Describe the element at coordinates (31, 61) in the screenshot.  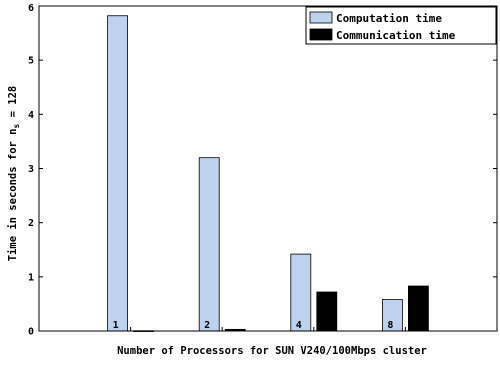
I see `y-tick-label-5: 5` at that location.